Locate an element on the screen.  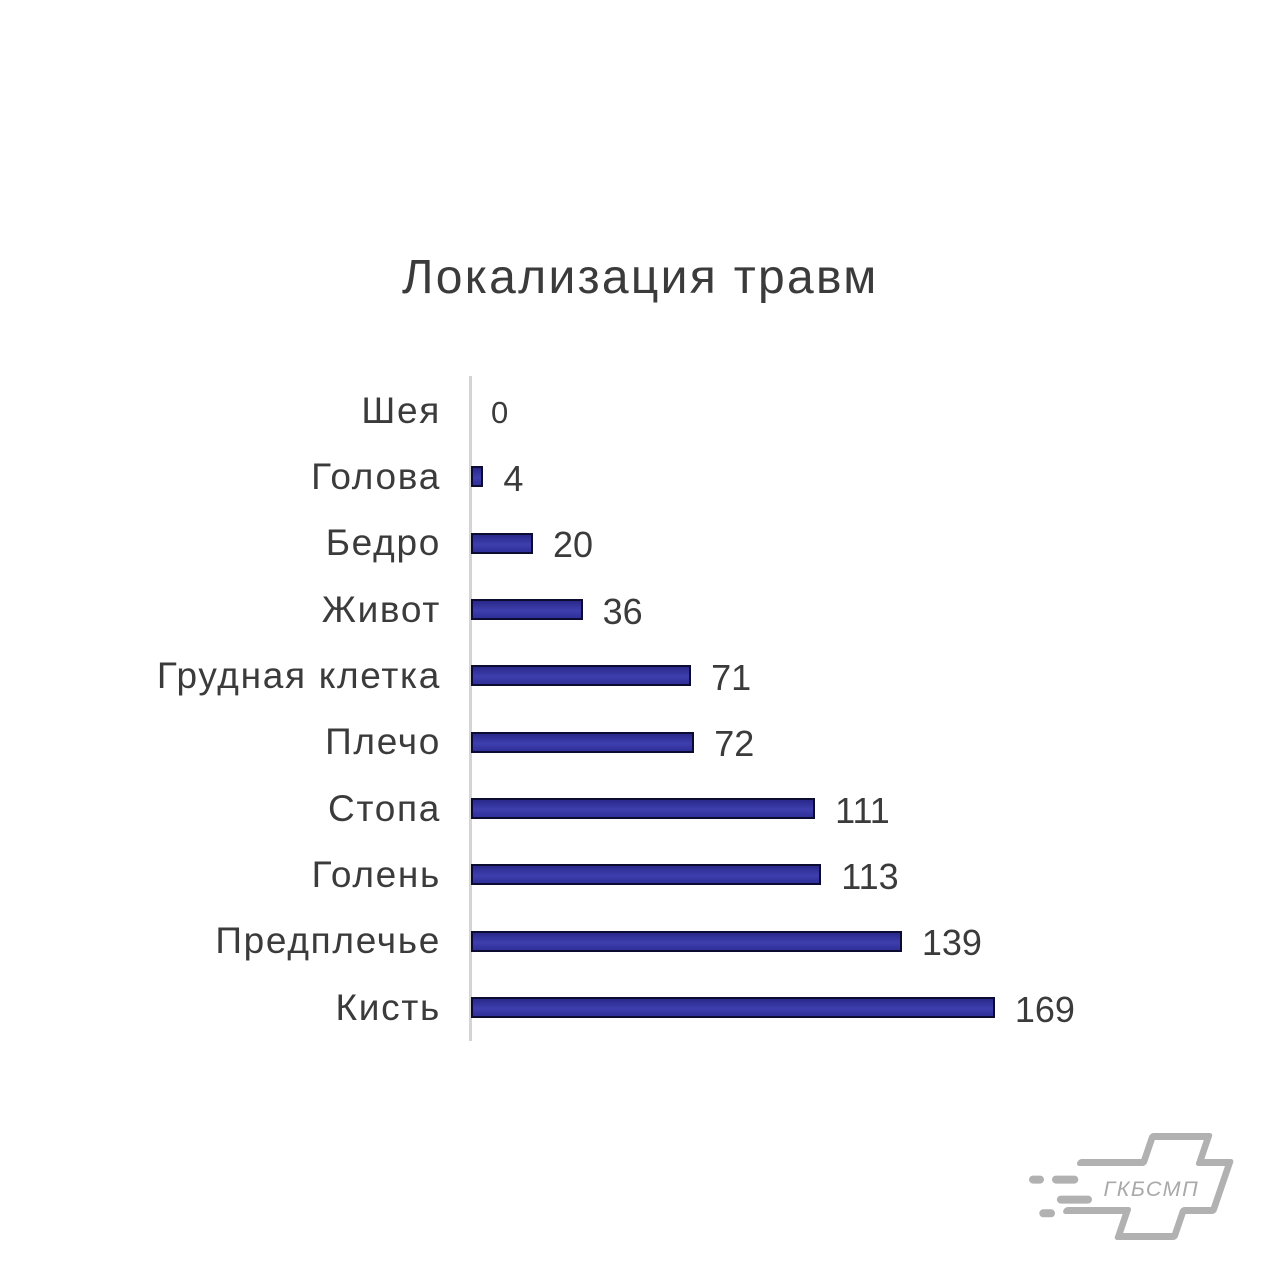
svg-text: ГКБСМП is located at coordinates (1152, 1189).